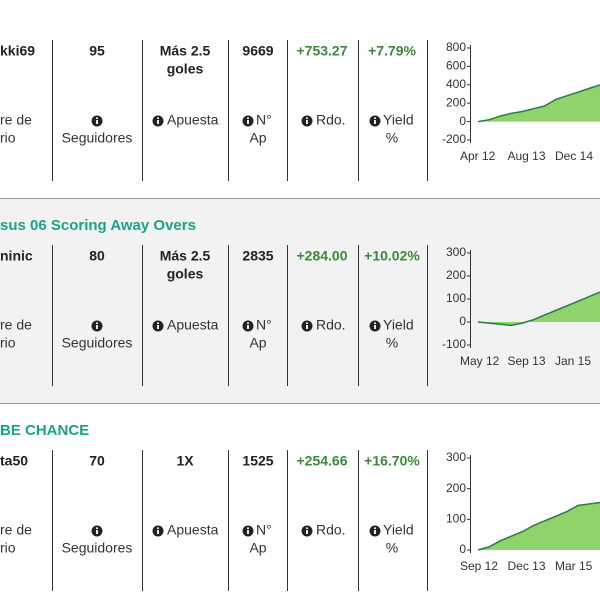 Image resolution: width=600 pixels, height=600 pixels. I want to click on y-tick-label: -100, so click(454, 344).